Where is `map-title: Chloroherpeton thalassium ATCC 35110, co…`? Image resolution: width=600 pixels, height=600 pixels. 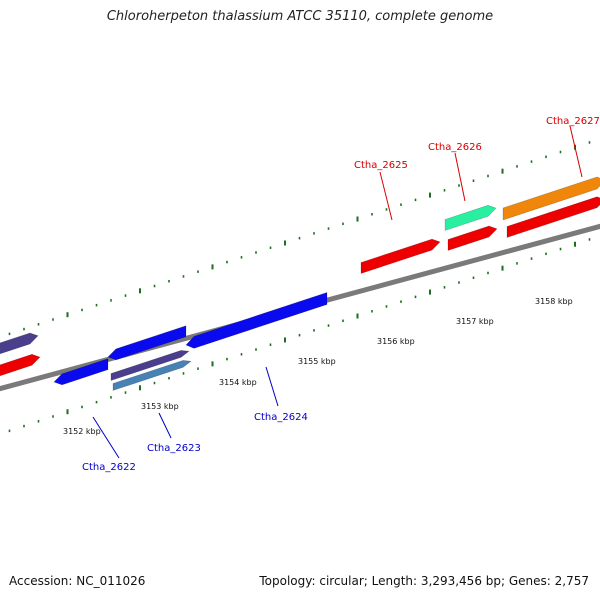 map-title: Chloroherpeton thalassium ATCC 35110, co… is located at coordinates (300, 16).